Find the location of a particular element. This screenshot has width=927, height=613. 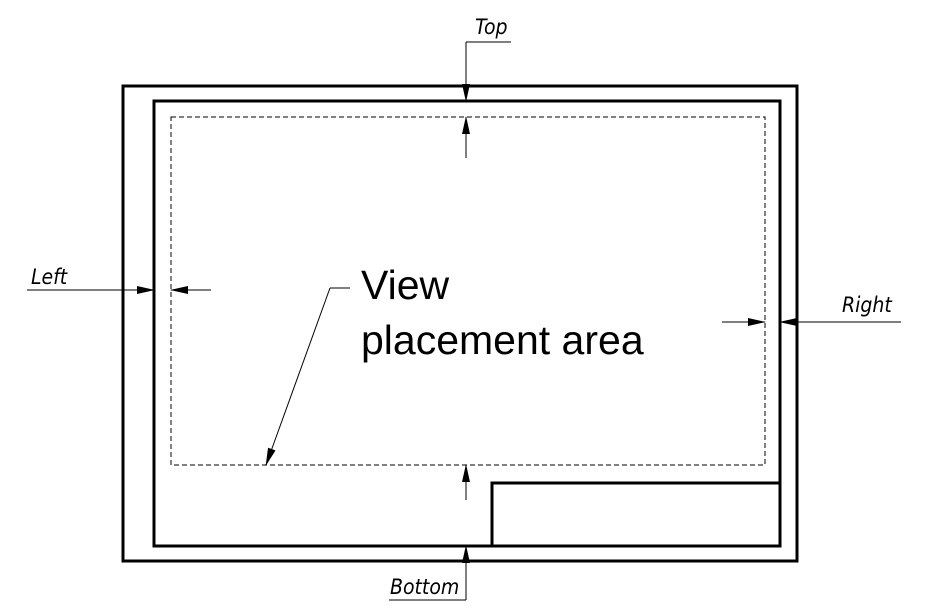

top-label: Top is located at coordinates (491, 27).